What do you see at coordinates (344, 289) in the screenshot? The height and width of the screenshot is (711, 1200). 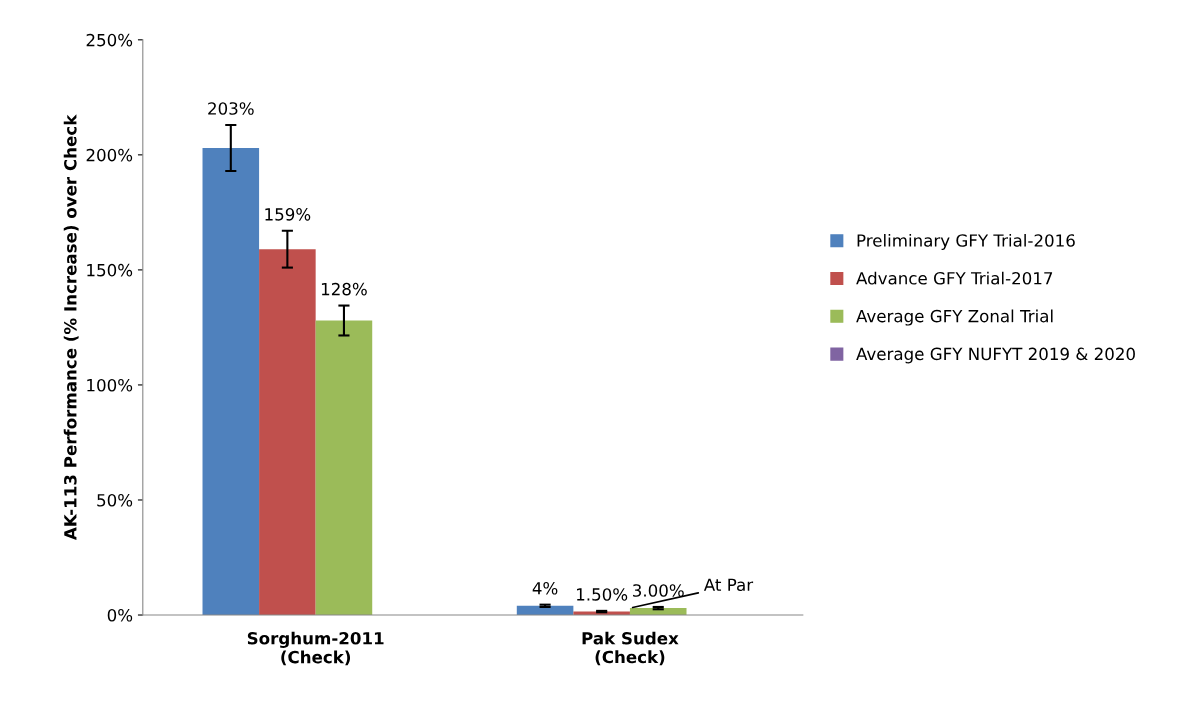 I see `data-label: 128%` at bounding box center [344, 289].